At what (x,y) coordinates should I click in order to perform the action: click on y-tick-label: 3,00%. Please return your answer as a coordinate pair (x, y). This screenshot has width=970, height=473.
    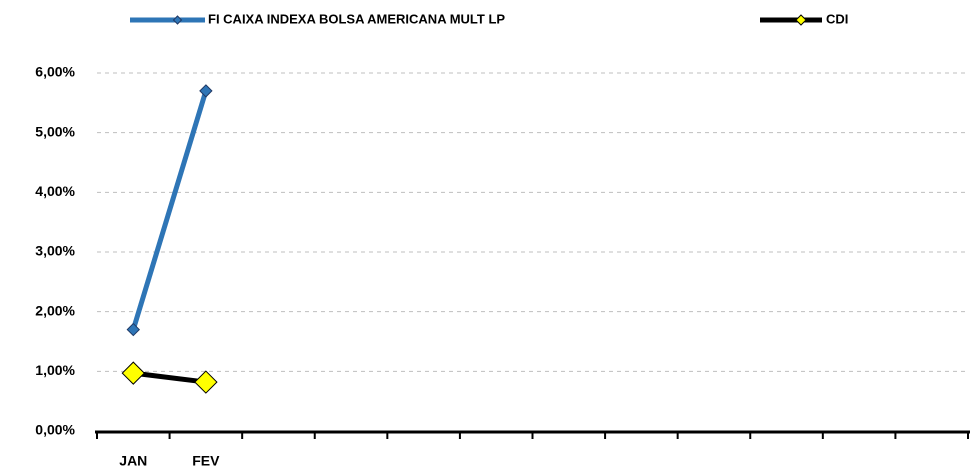
    Looking at the image, I should click on (55, 251).